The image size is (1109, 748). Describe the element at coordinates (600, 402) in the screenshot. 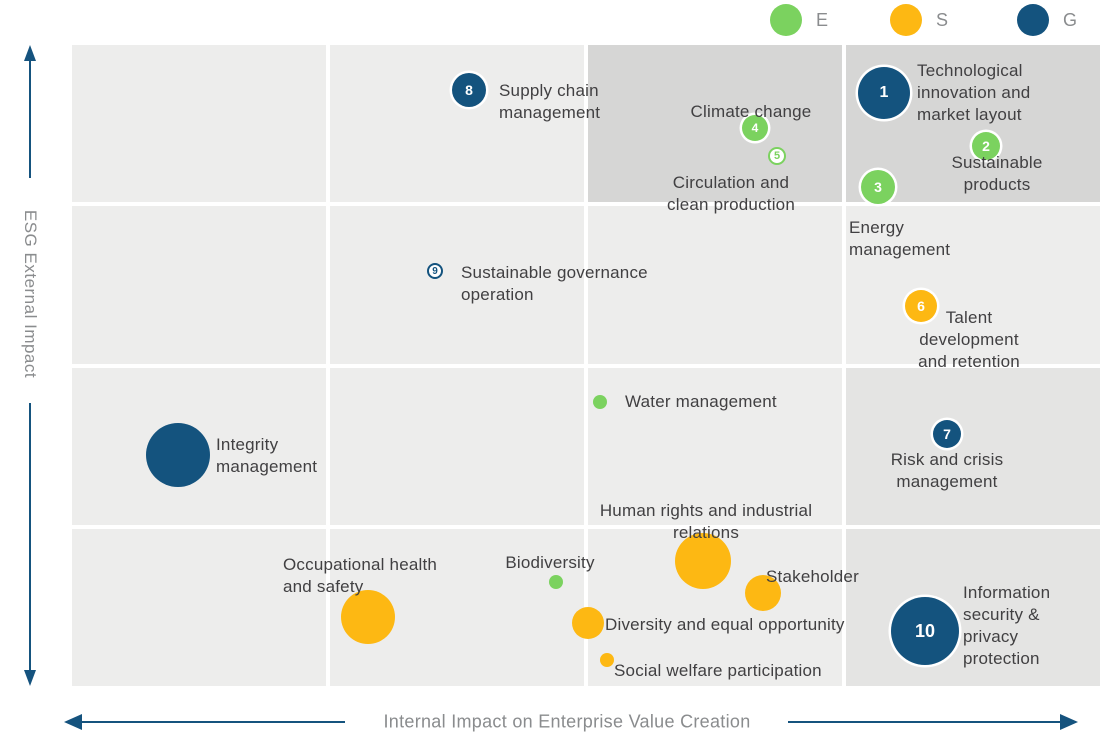

I see `bubble-water-management` at that location.